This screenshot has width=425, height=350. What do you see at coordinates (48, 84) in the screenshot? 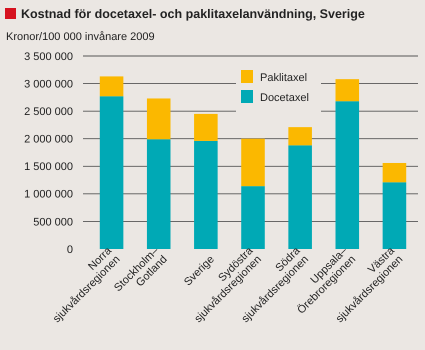
I see `y-tick-label: 3 000 000` at bounding box center [48, 84].